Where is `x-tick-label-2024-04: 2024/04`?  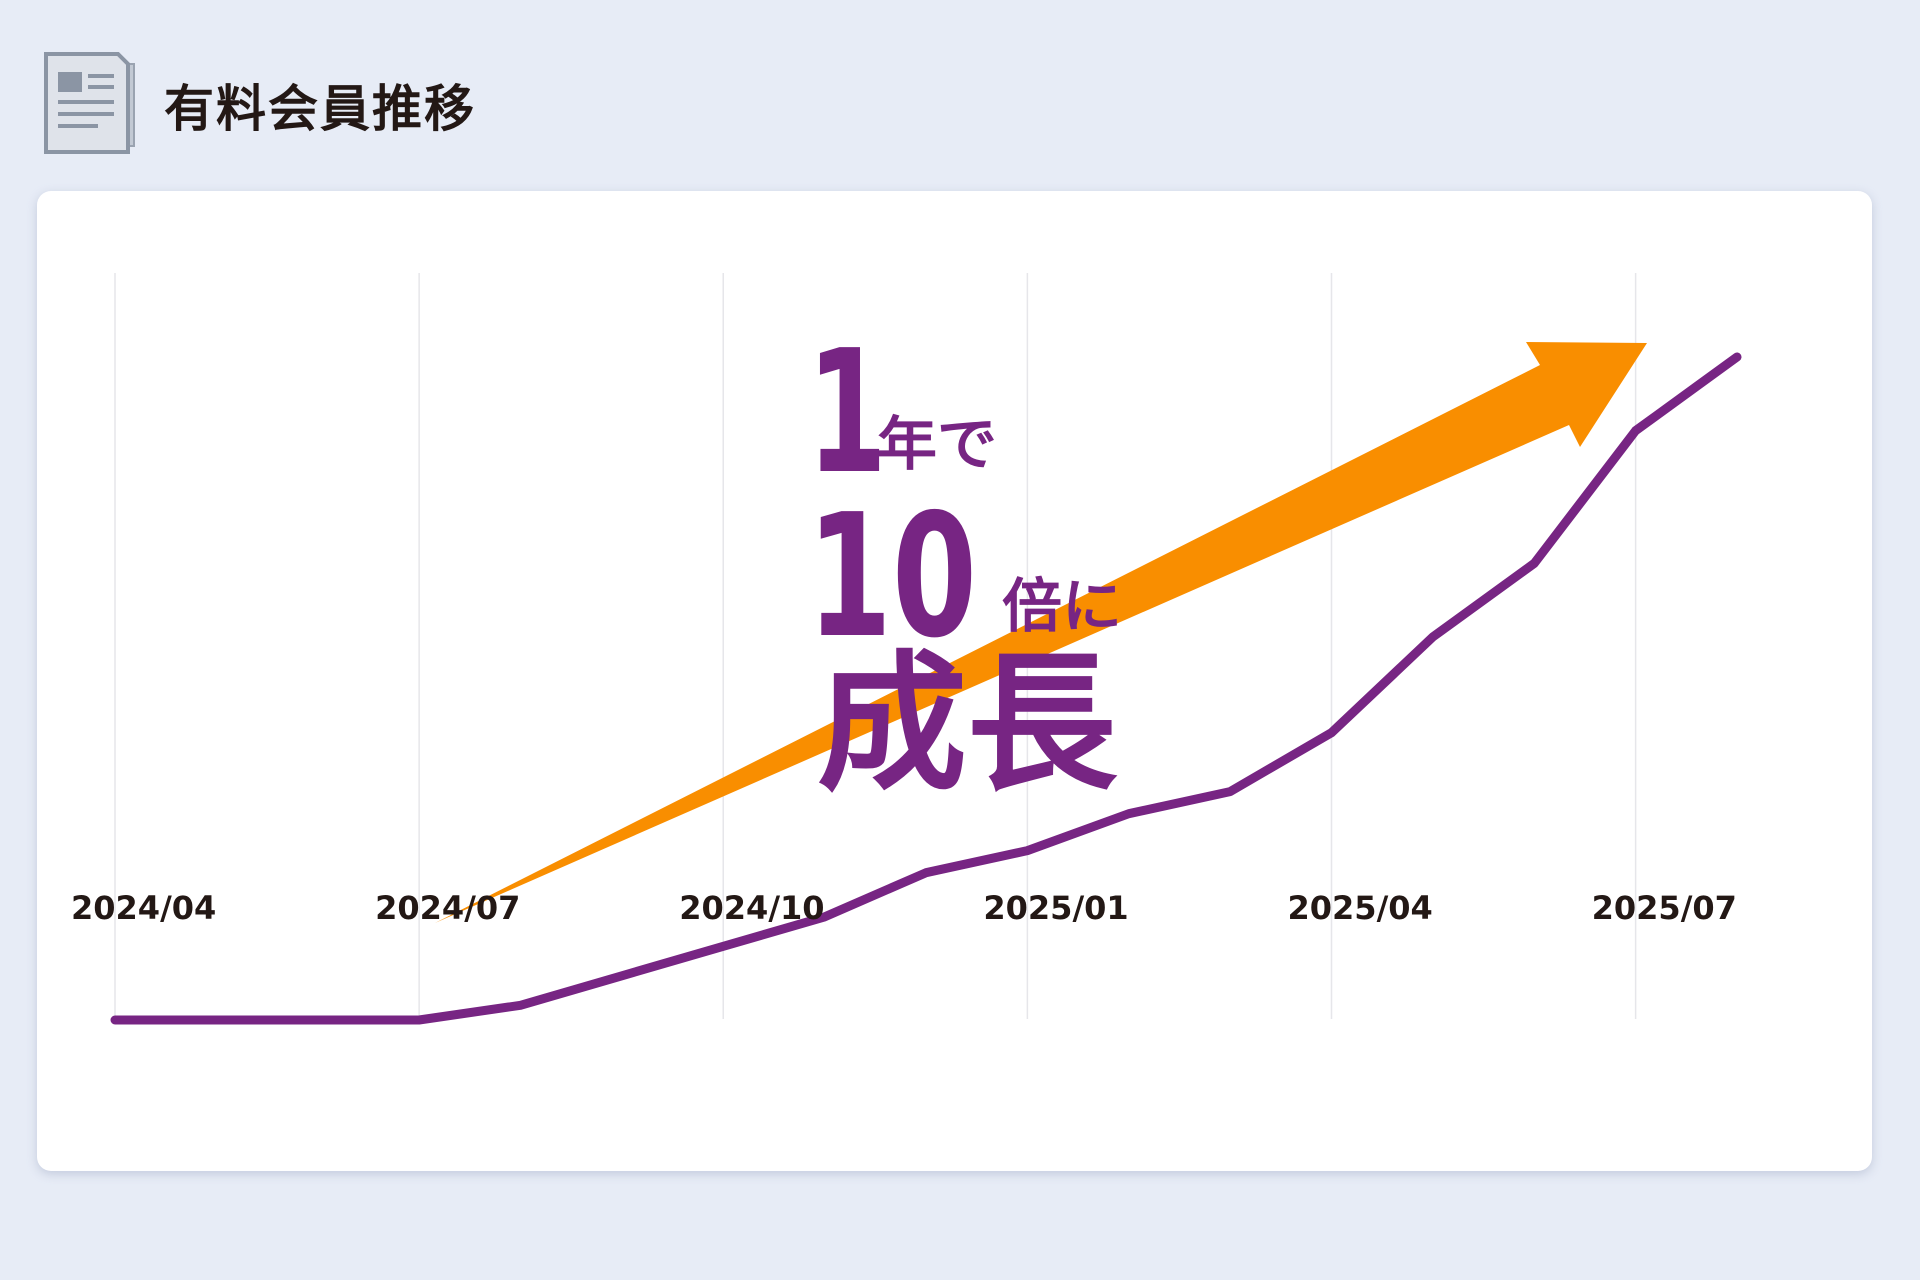
x-tick-label-2024-04: 2024/04 is located at coordinates (143, 908).